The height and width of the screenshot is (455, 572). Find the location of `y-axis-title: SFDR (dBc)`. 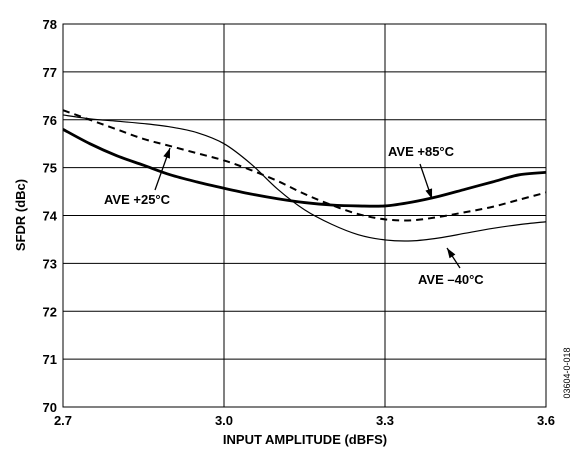

y-axis-title: SFDR (dBc) is located at coordinates (20, 215).